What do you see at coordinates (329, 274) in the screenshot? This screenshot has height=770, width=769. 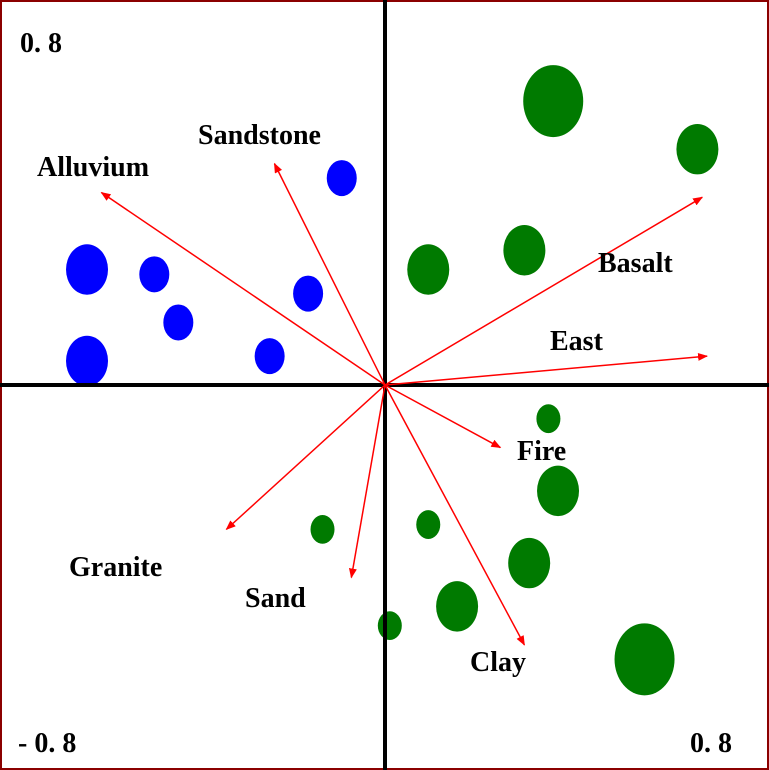 I see `vector-arrow-sandstone` at bounding box center [329, 274].